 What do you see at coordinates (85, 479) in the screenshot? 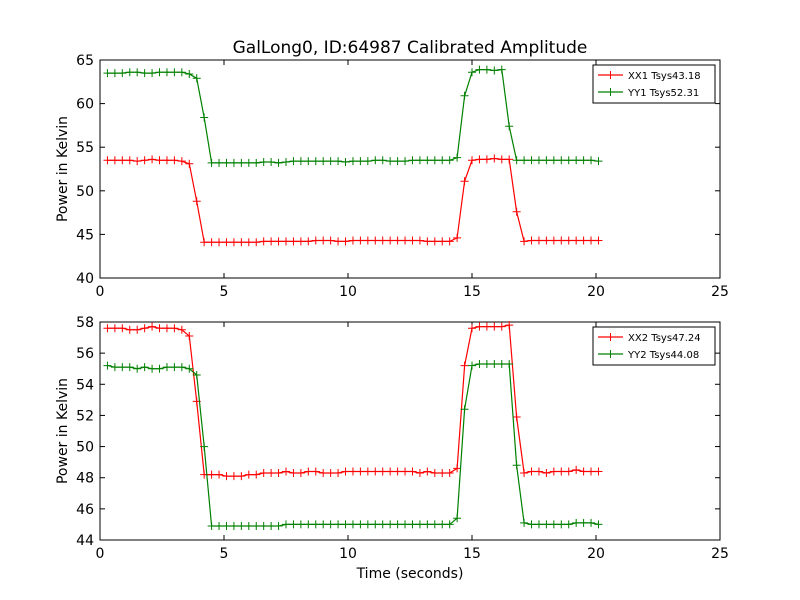
I see `y-tick-label: 48` at bounding box center [85, 479].